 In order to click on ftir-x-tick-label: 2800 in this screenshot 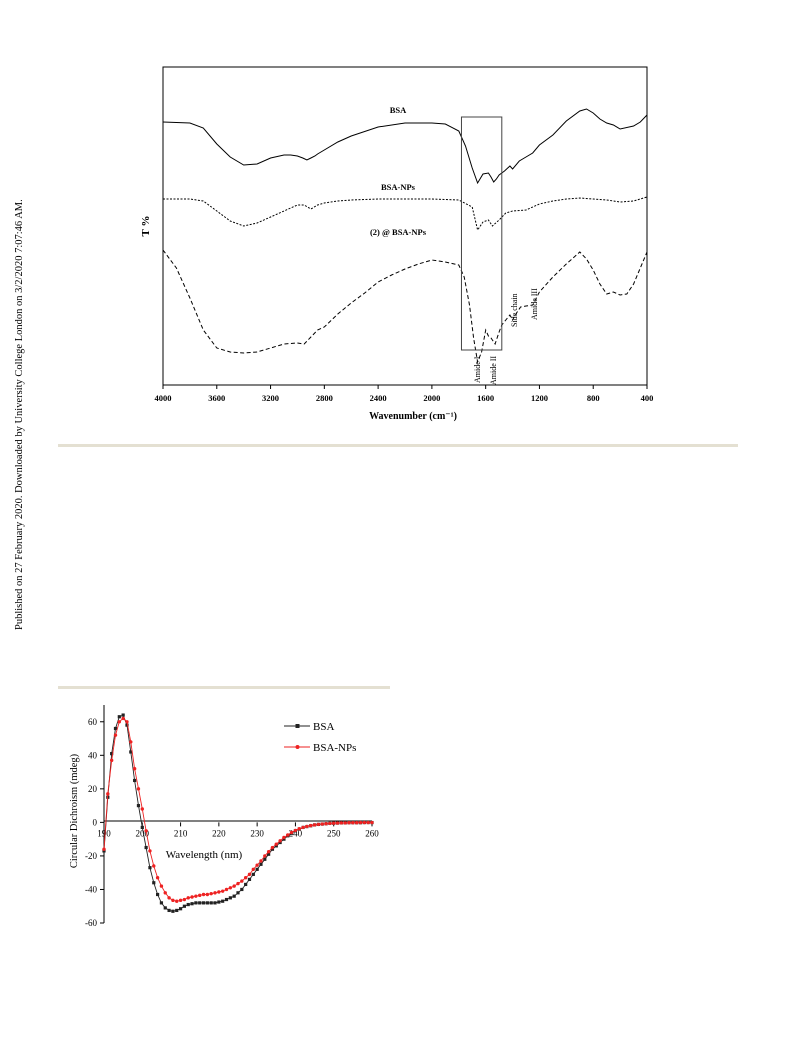, I will do `click(324, 398)`.